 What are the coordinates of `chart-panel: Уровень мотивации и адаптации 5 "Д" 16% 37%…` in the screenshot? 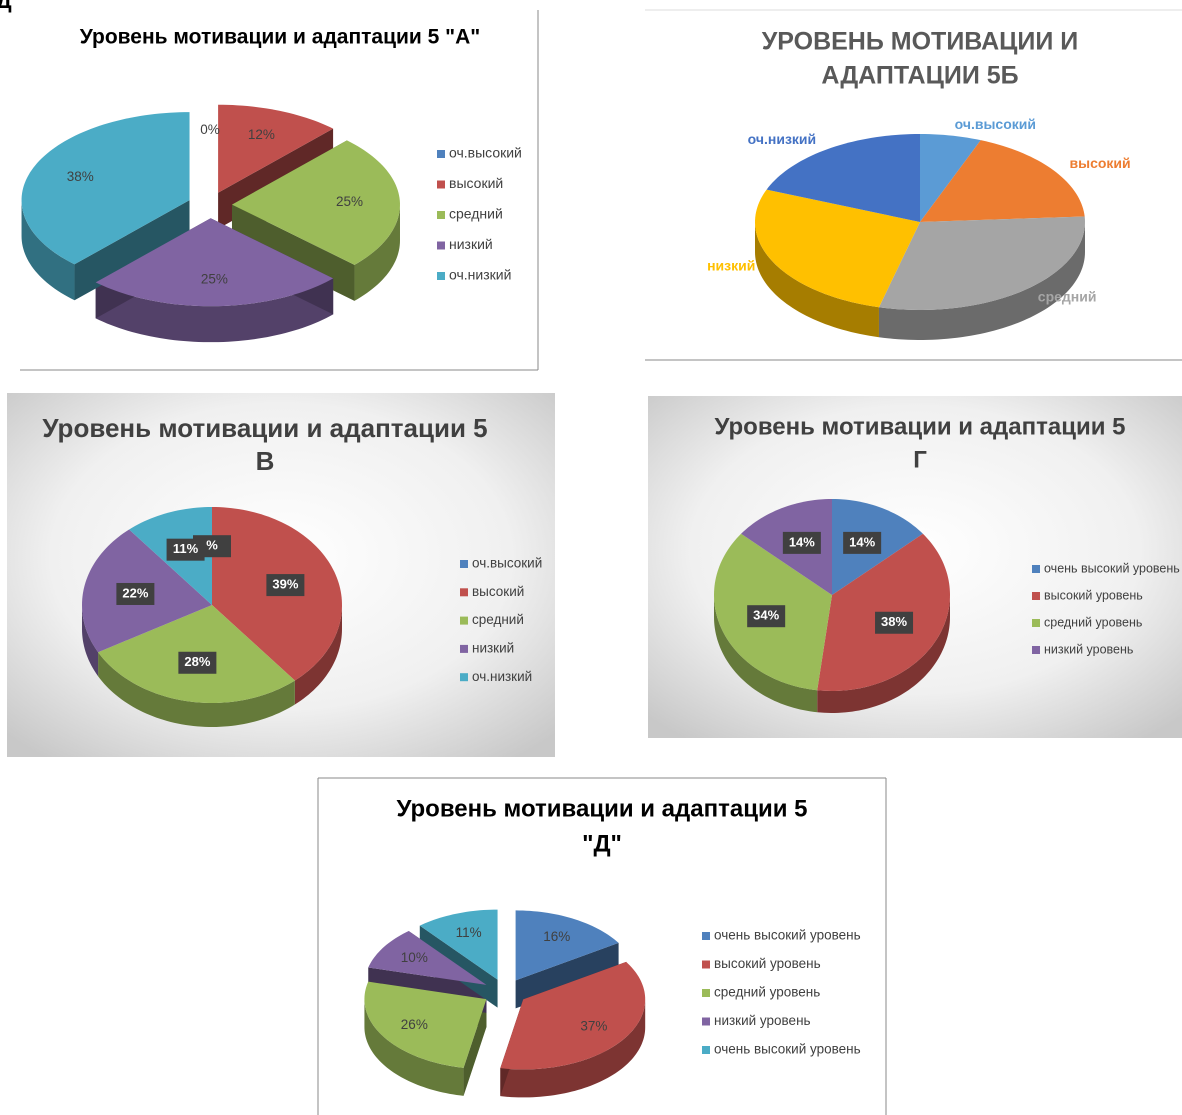 It's located at (602, 946).